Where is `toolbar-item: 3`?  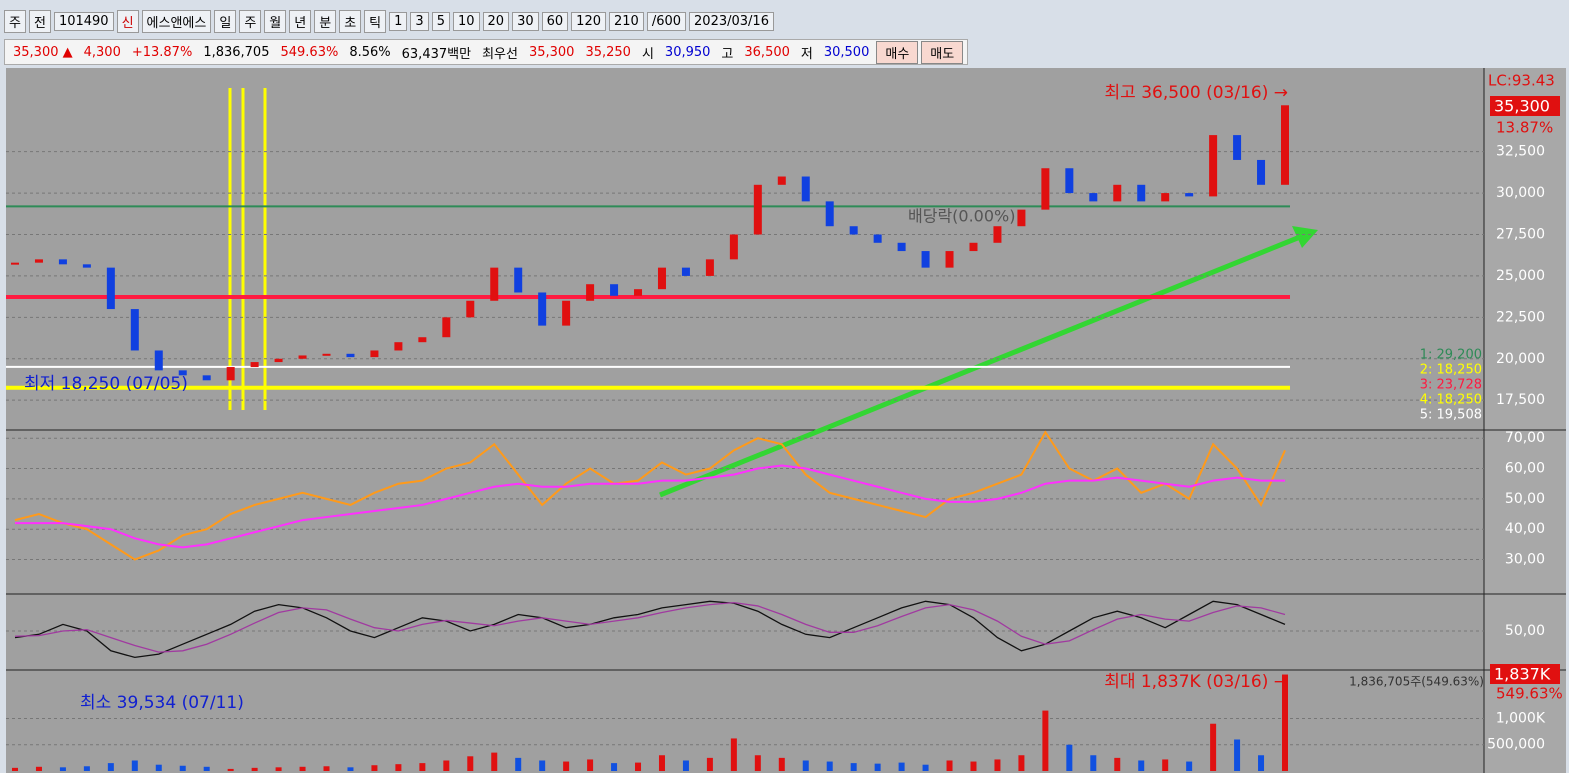 toolbar-item: 3 is located at coordinates (419, 21).